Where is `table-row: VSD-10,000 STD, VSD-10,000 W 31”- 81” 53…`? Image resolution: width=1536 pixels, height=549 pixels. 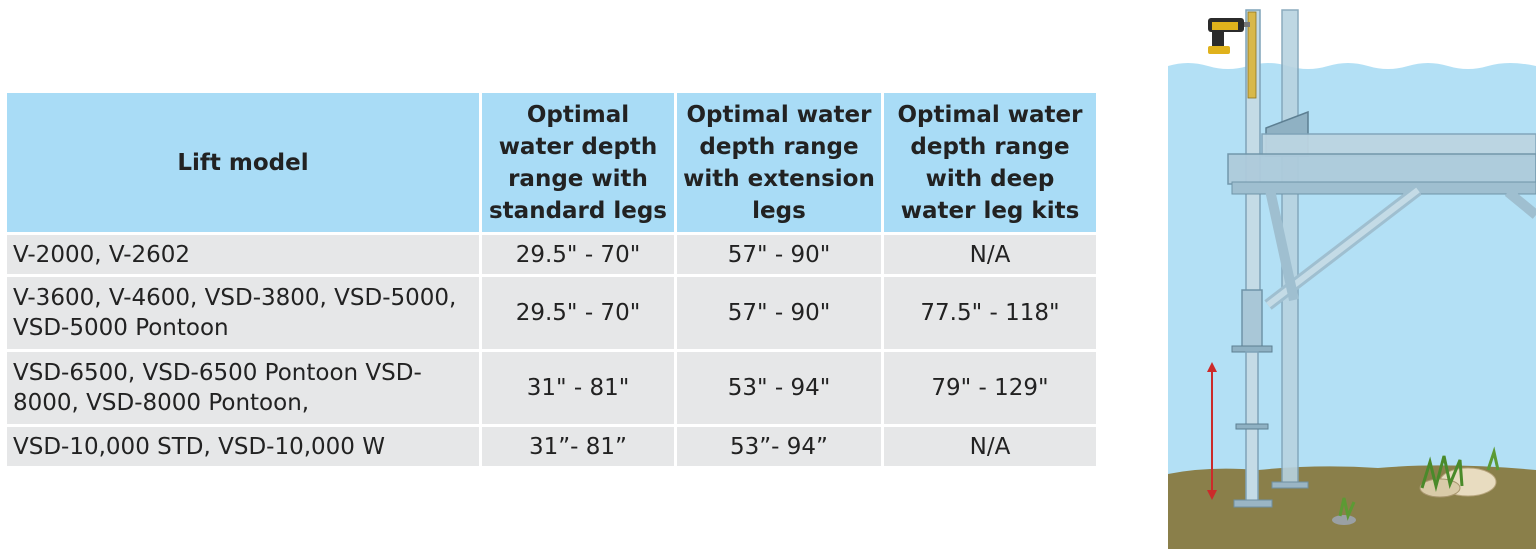 table-row: VSD-10,000 STD, VSD-10,000 W 31”- 81” 53… is located at coordinates (551, 446).